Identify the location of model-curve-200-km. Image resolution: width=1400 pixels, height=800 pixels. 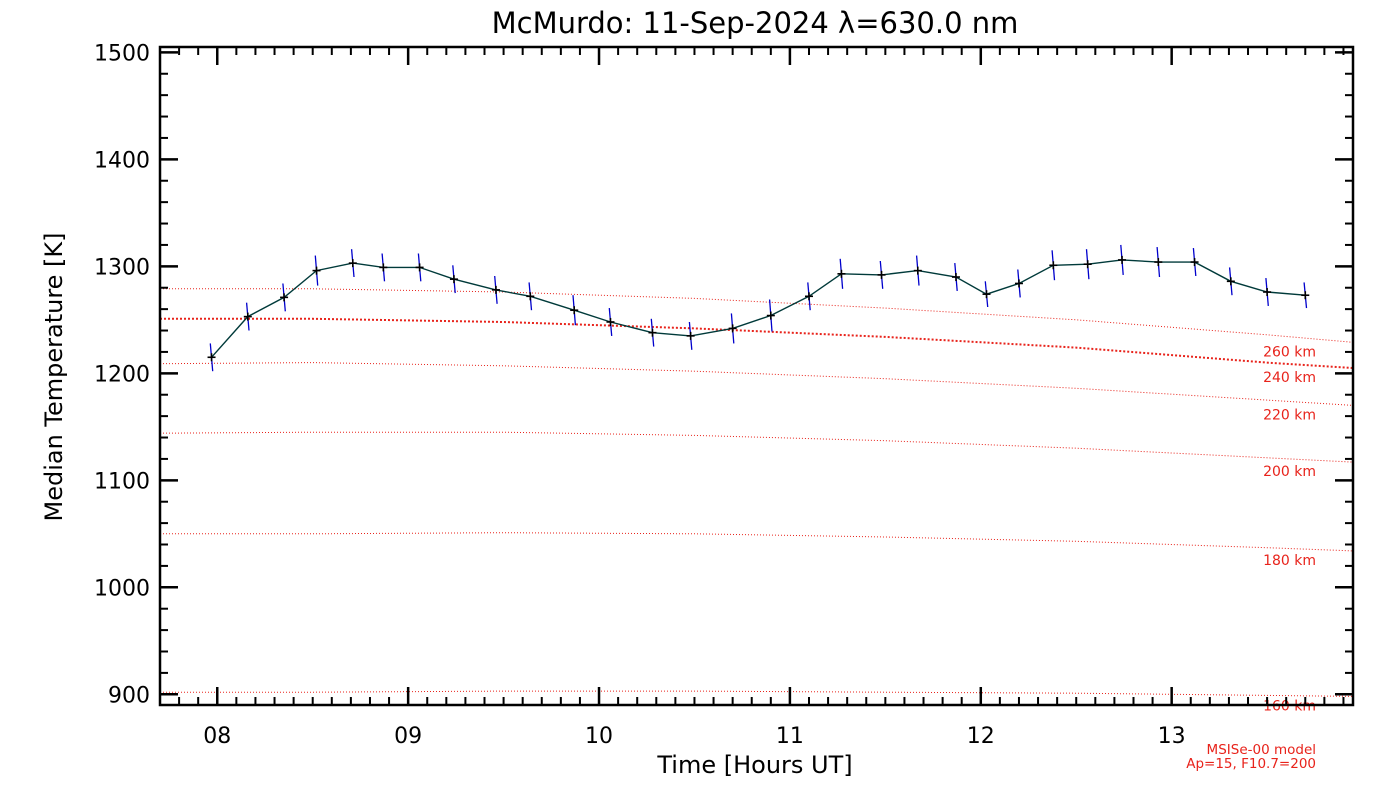
(756, 447).